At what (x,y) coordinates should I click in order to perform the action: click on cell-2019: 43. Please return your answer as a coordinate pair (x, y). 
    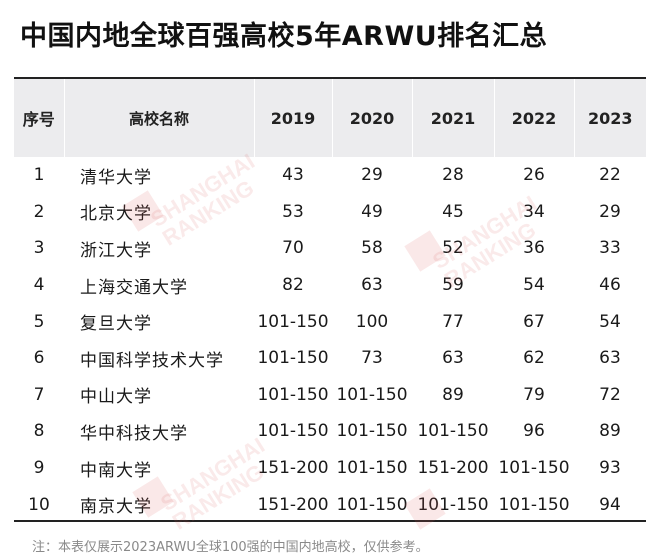
    Looking at the image, I should click on (293, 175).